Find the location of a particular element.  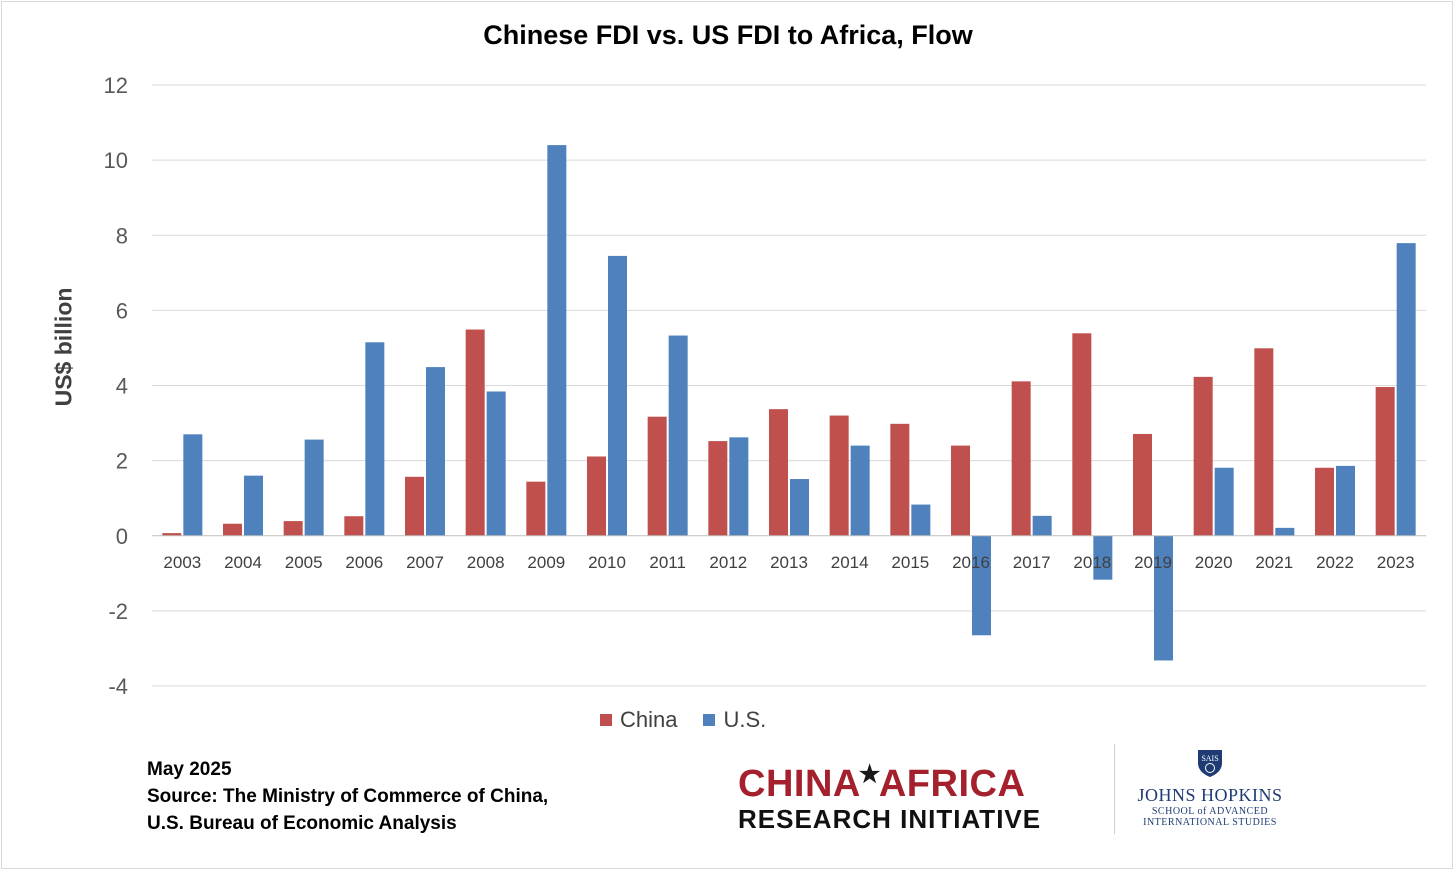

bar-us-2014 is located at coordinates (860, 490).